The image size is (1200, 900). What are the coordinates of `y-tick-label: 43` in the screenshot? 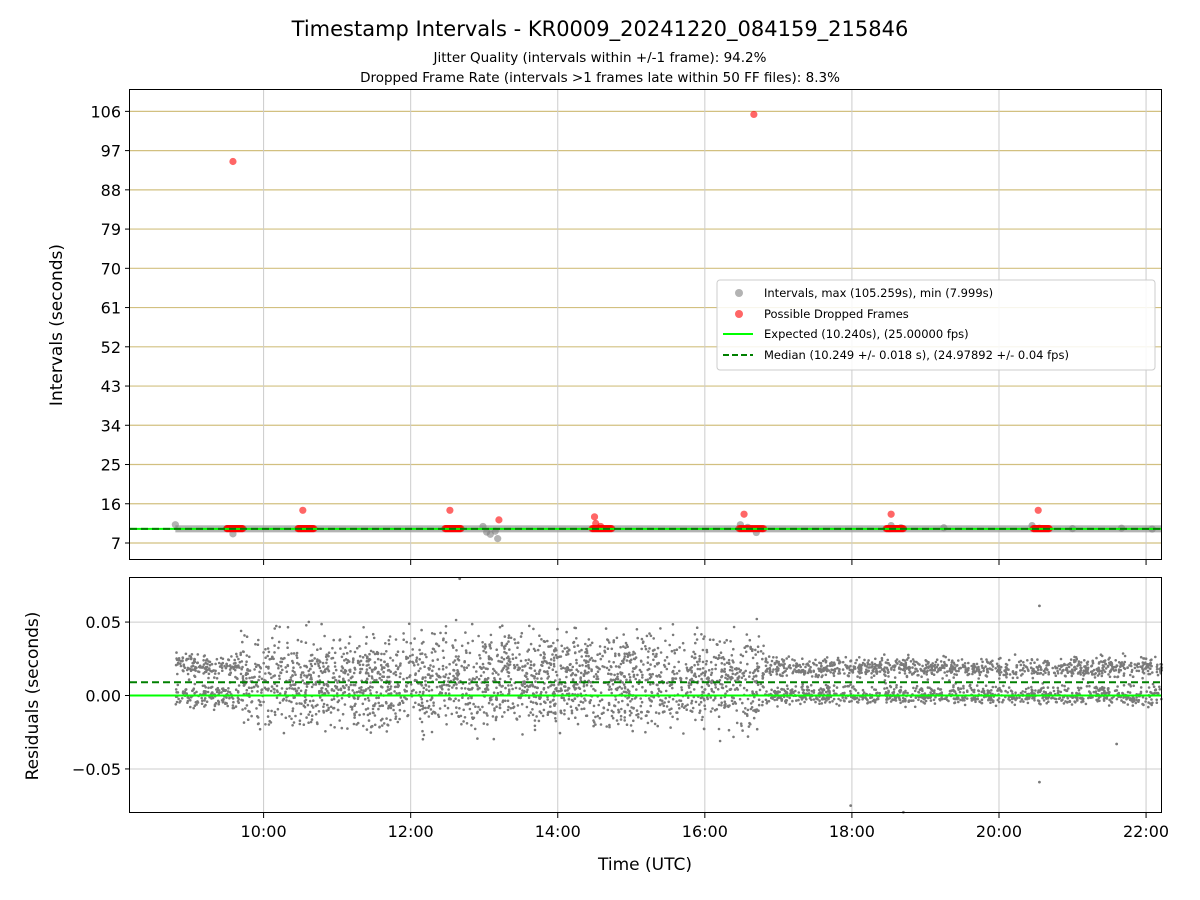 It's located at (111, 386).